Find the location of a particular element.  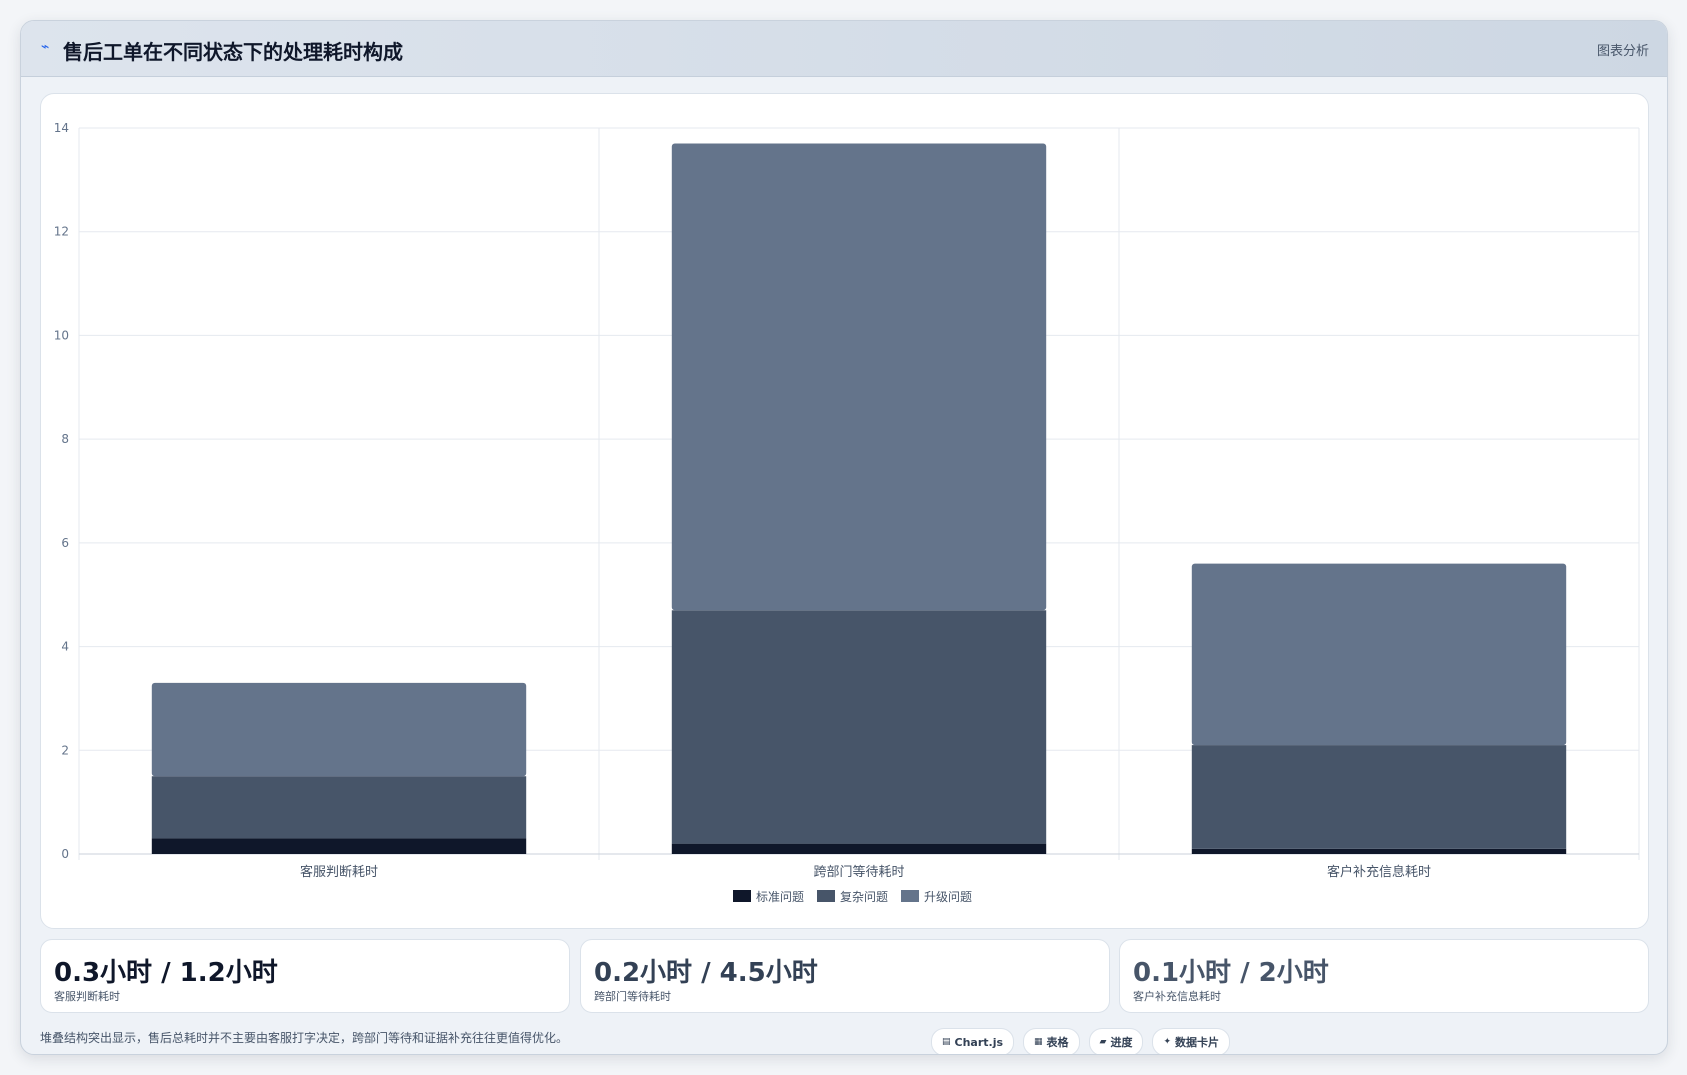

stat-label: 跨部门等待耗时 is located at coordinates (632, 996).